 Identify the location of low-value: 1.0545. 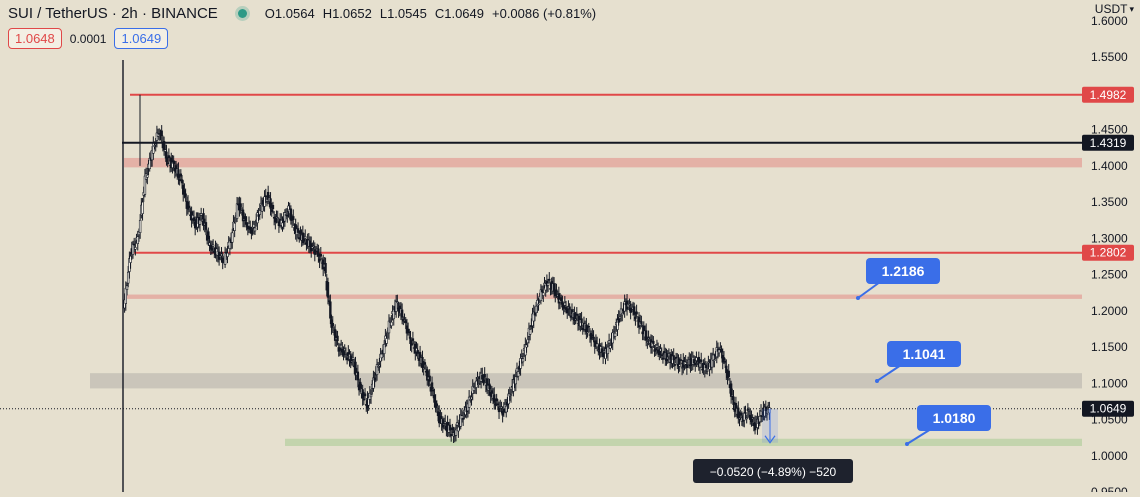
(407, 13).